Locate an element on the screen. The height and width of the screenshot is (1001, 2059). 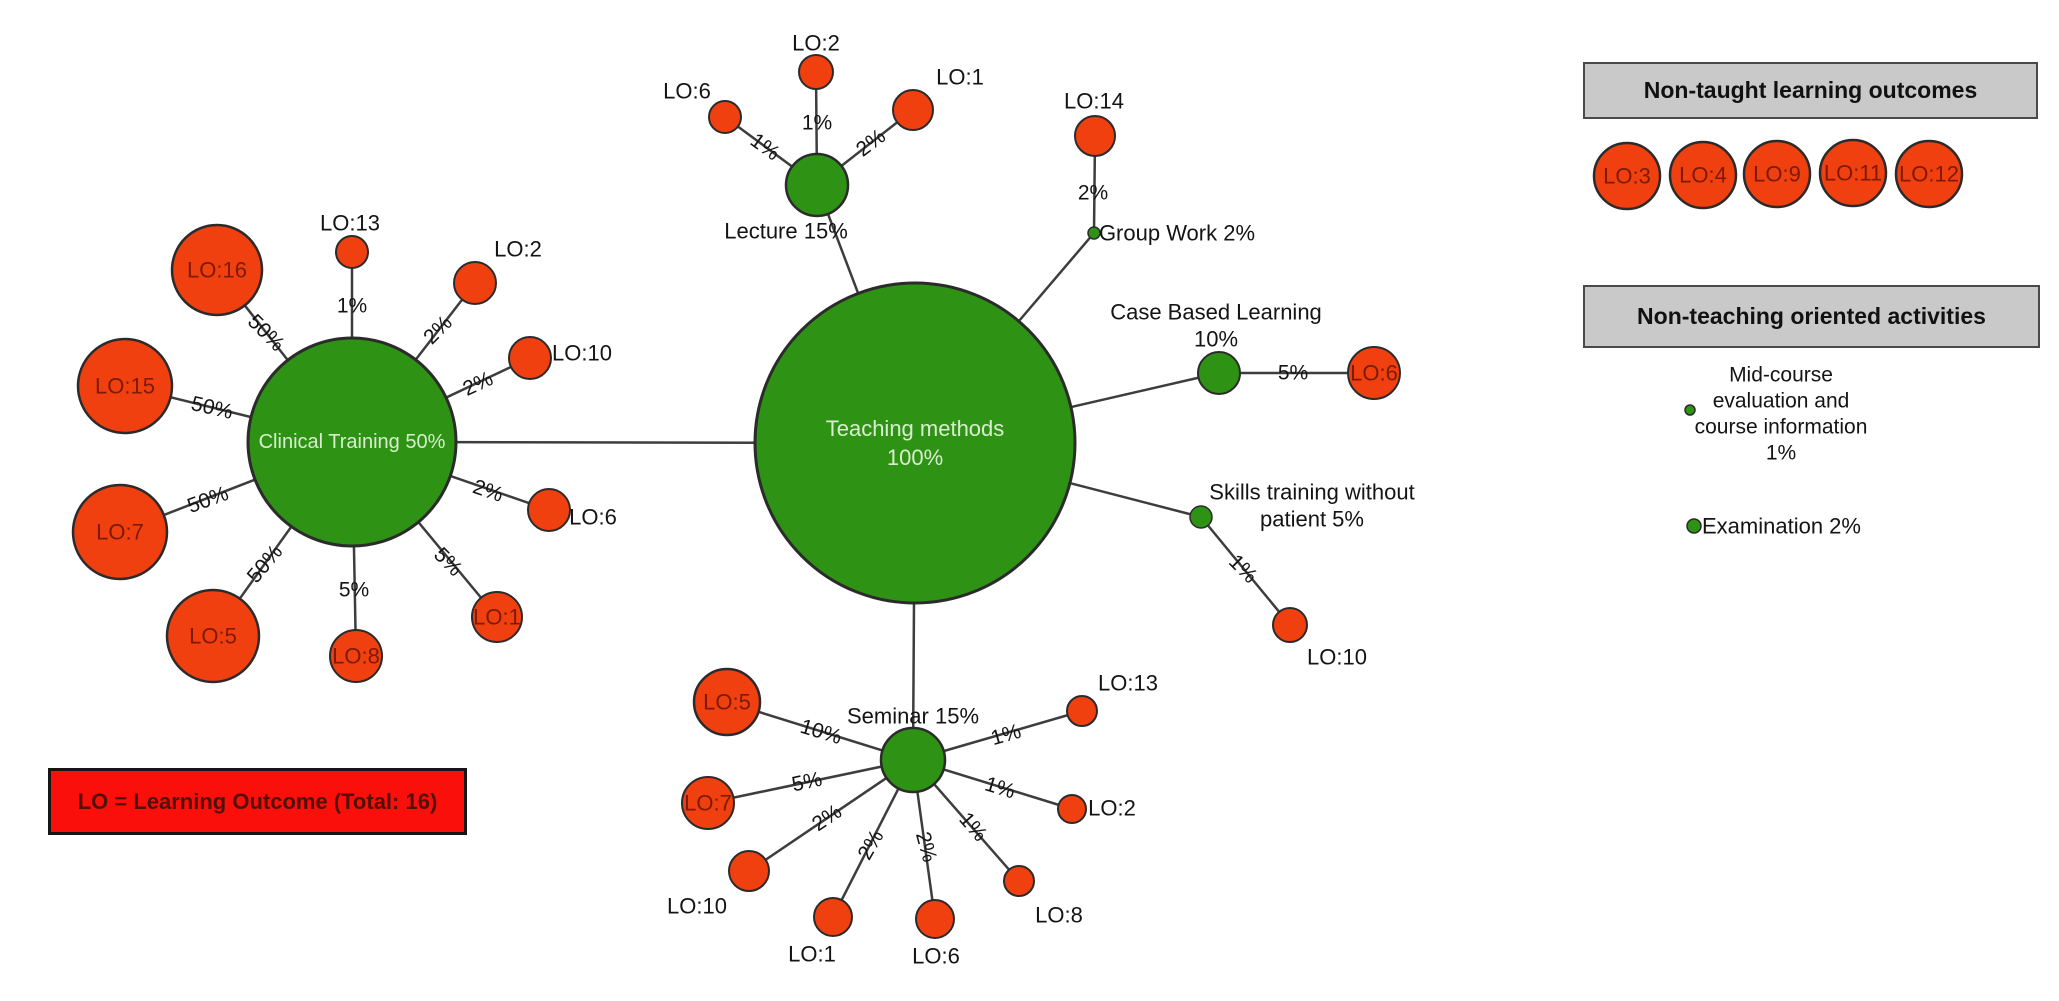
node-inside-label-ct-lo7: LO:7 is located at coordinates (120, 532).